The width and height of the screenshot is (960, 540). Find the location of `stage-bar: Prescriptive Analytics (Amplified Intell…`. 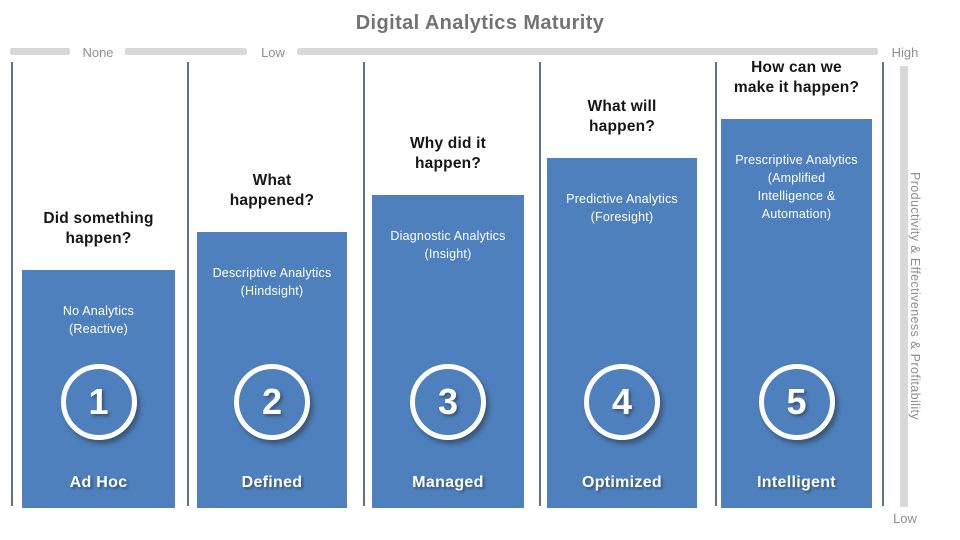

stage-bar: Prescriptive Analytics (Amplified Intell… is located at coordinates (796, 313).